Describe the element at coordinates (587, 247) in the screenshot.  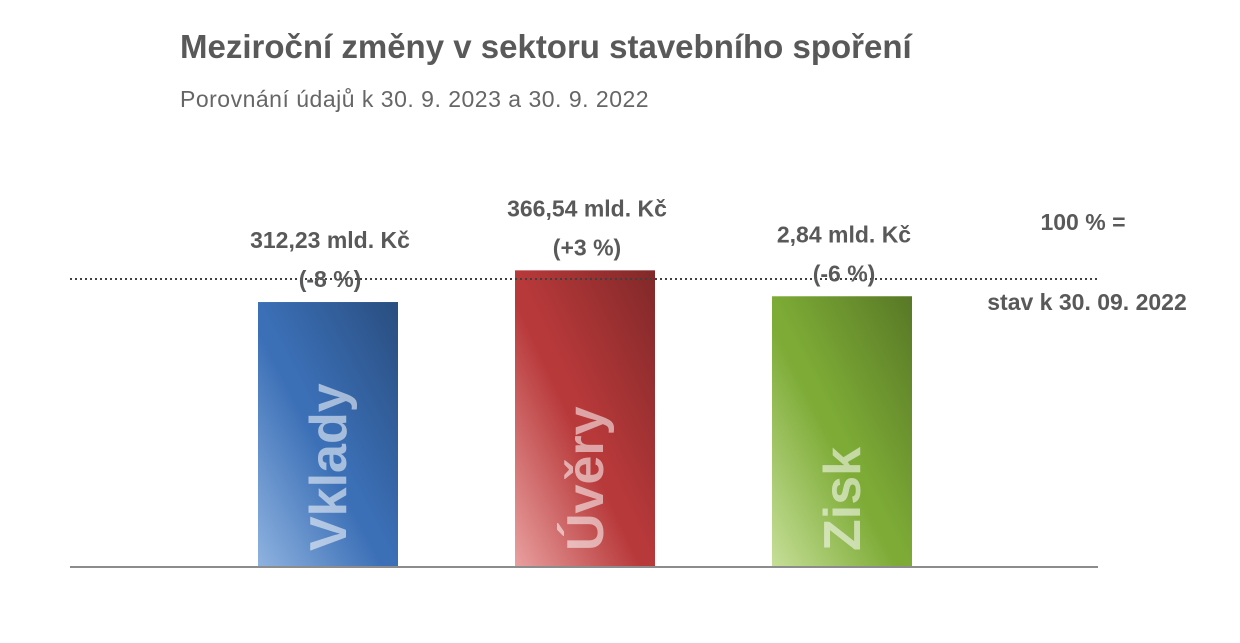
I see `bar-change-label-1: (+3 %)` at that location.